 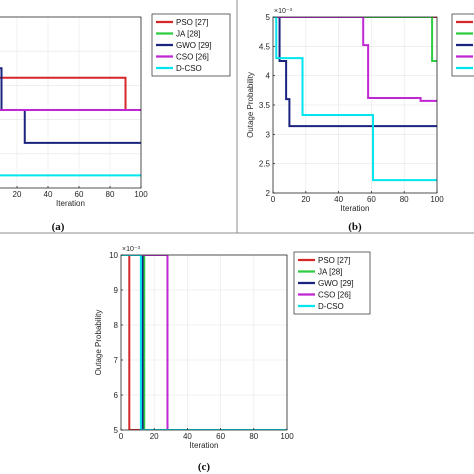 I want to click on y-tick-label: 4, so click(x=268, y=76).